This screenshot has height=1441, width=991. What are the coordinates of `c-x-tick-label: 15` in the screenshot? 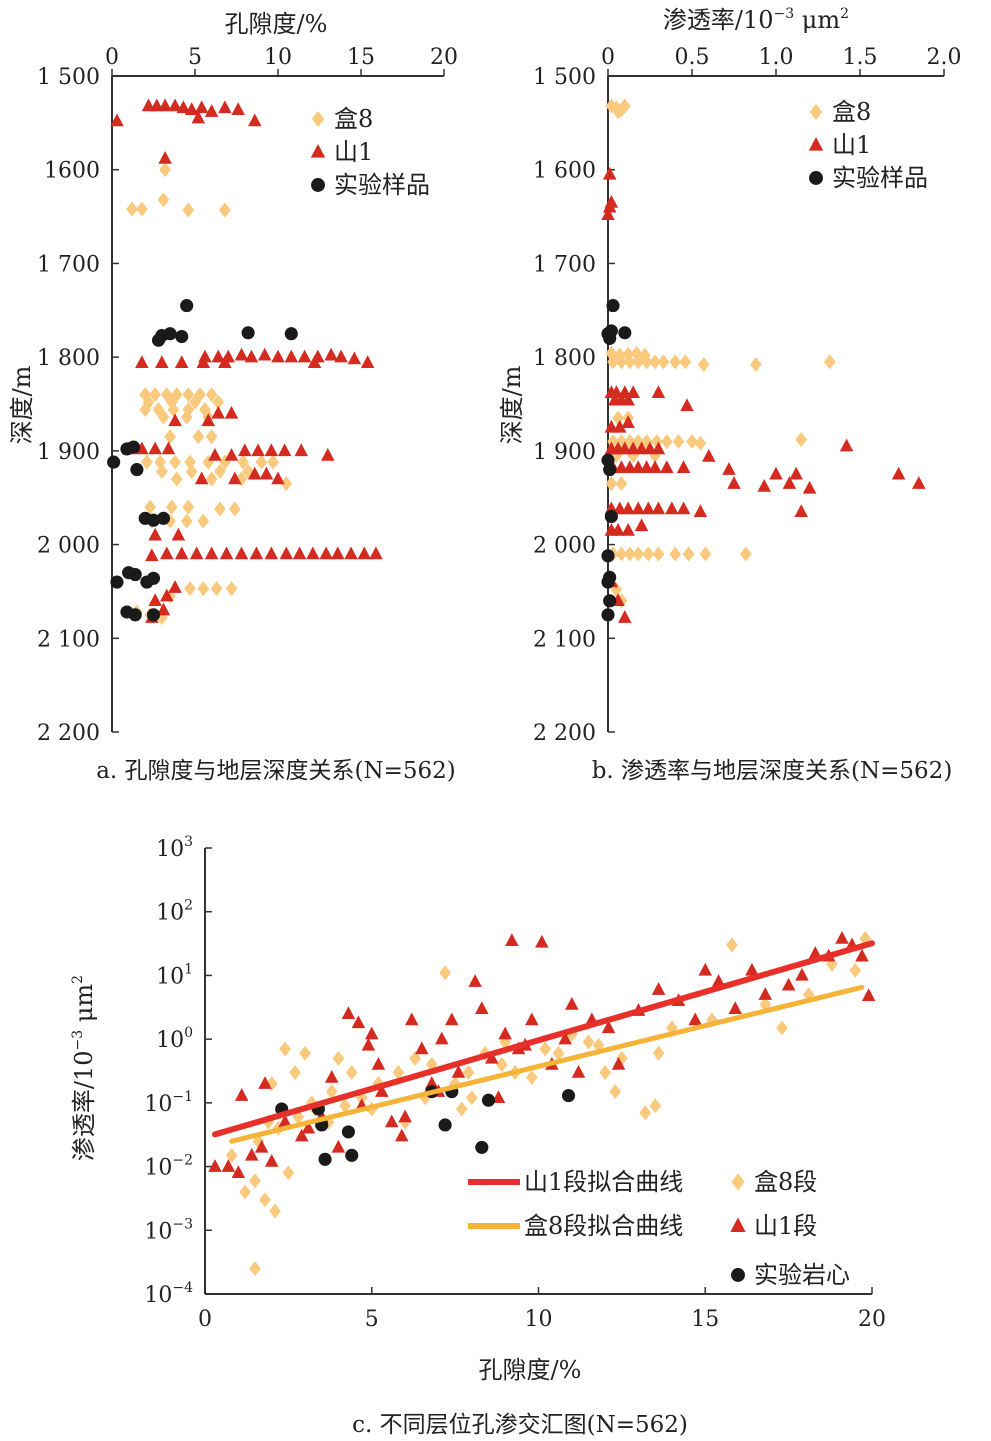 It's located at (705, 1319).